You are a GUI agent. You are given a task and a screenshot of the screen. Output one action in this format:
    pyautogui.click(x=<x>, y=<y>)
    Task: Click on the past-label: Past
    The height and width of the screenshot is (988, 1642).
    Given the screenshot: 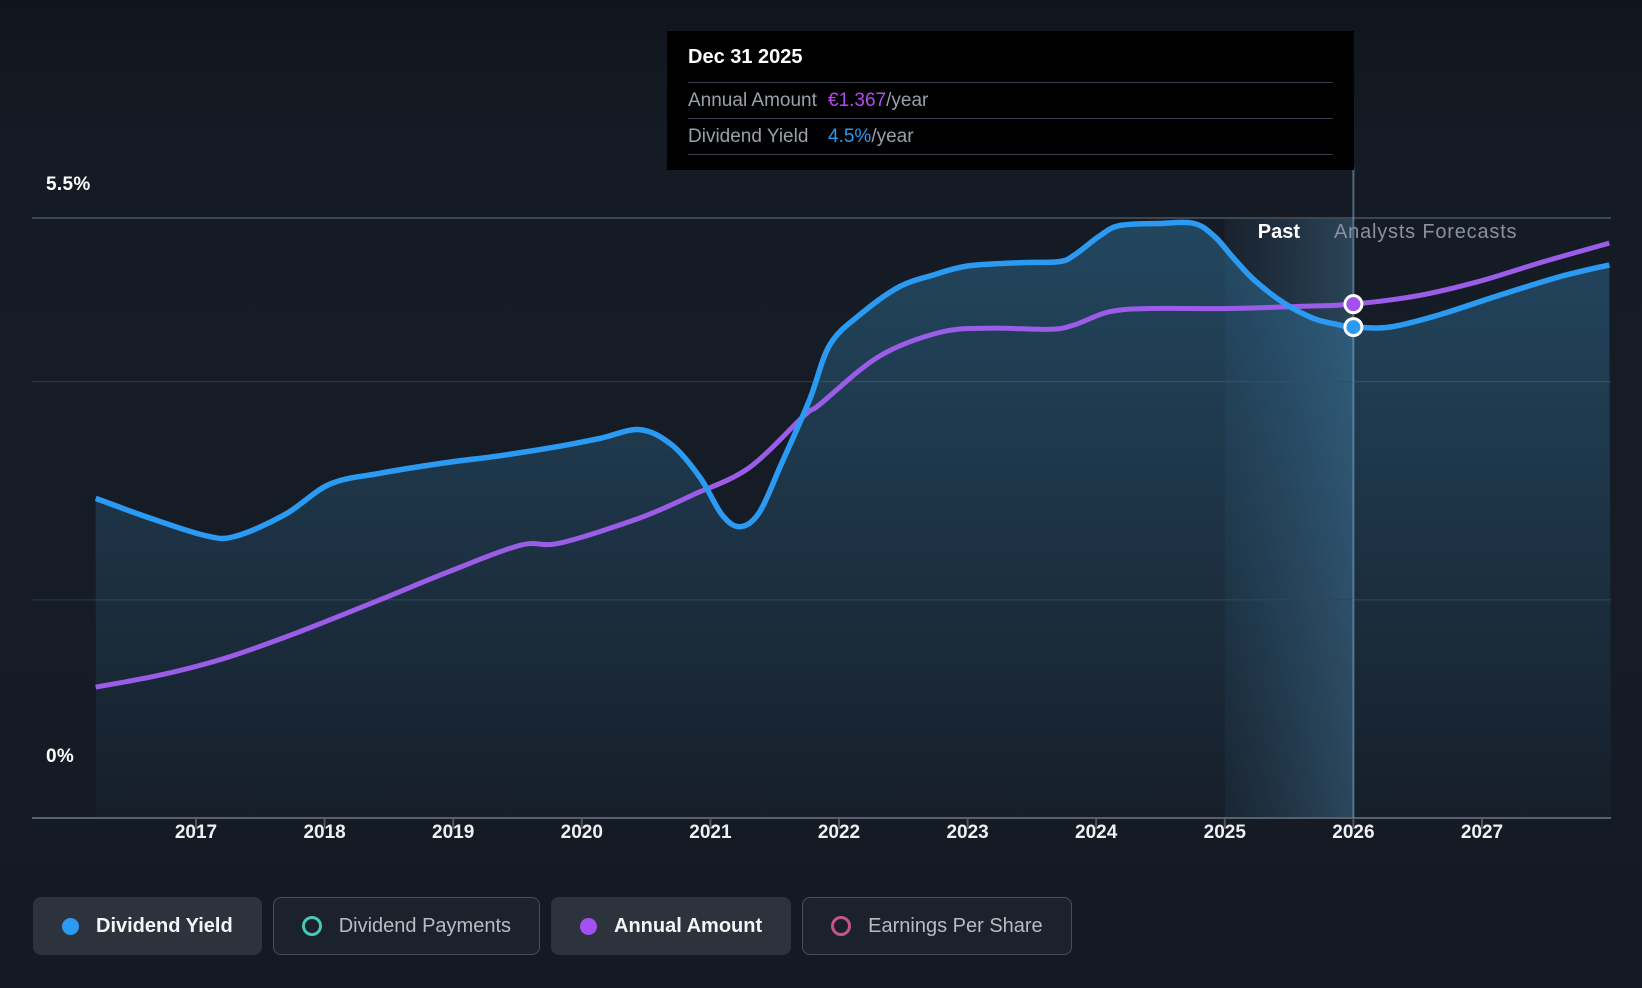 What is the action you would take?
    pyautogui.click(x=1278, y=232)
    